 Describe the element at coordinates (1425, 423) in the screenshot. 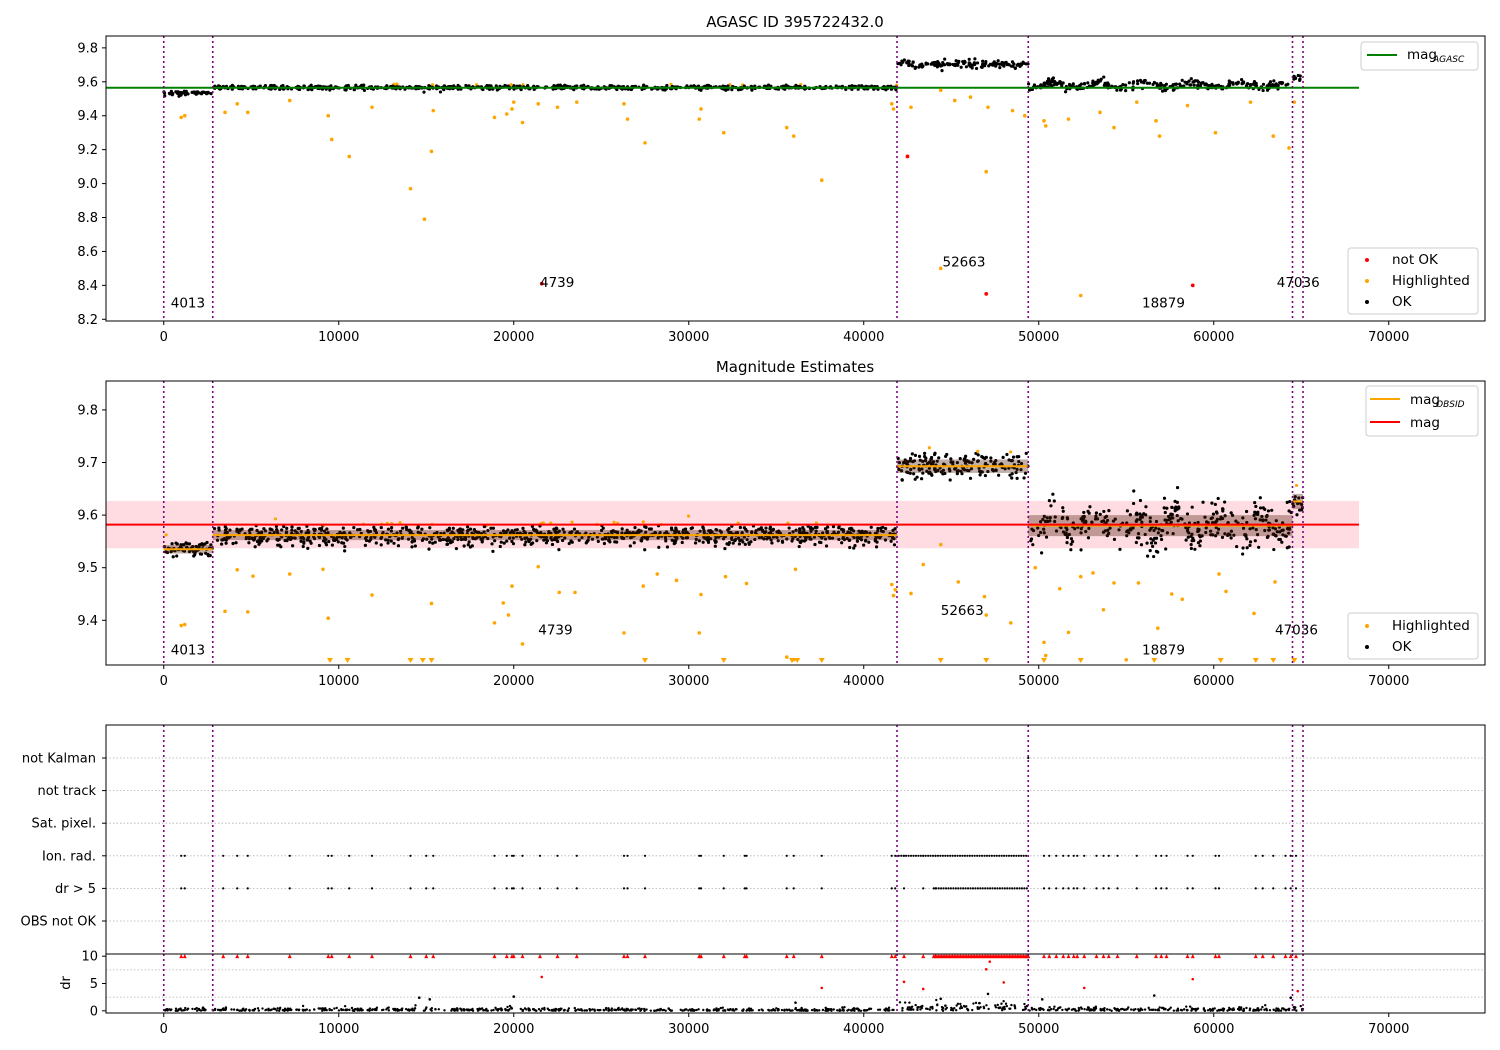

I see `mag-legend-label: mag` at that location.